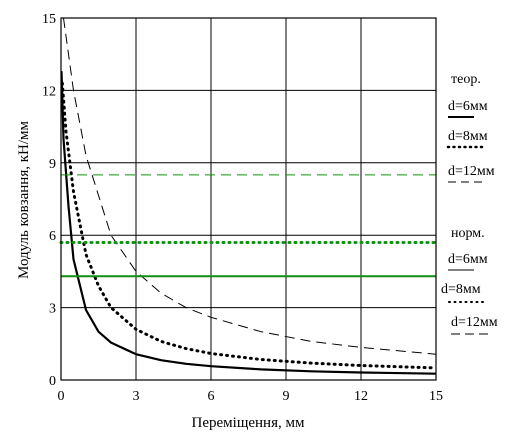 This screenshot has height=436, width=525. Describe the element at coordinates (468, 233) in the screenshot. I see `legend-heading-norm: норм.` at that location.